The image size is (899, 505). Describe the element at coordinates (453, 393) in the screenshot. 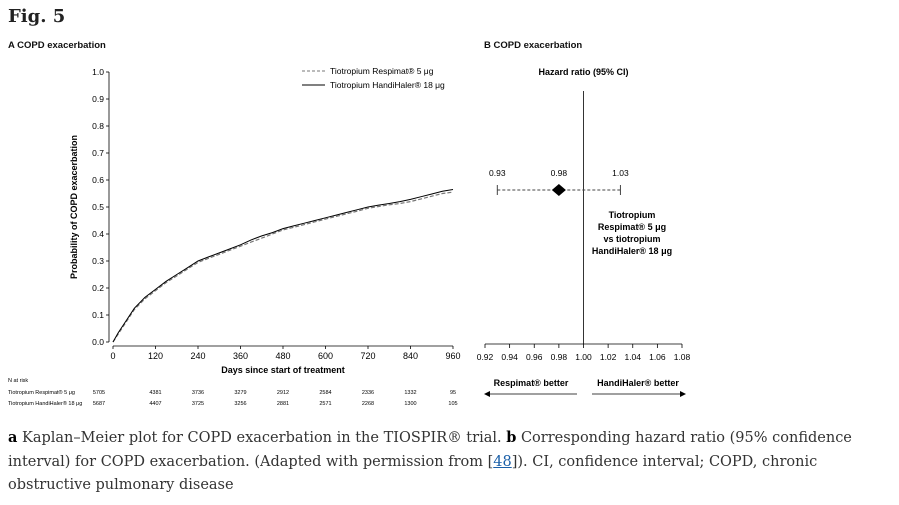

I see `at-risk-value: 95` at that location.